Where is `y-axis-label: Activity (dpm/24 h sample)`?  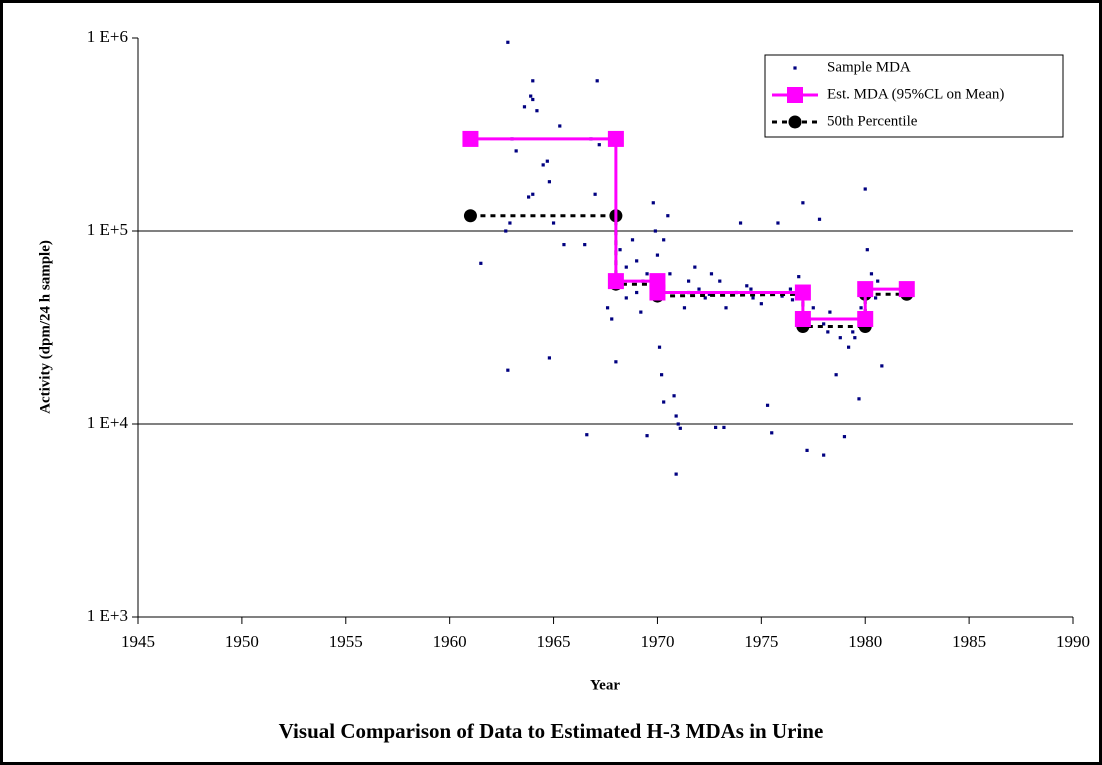 y-axis-label: Activity (dpm/24 h sample) is located at coordinates (45, 327).